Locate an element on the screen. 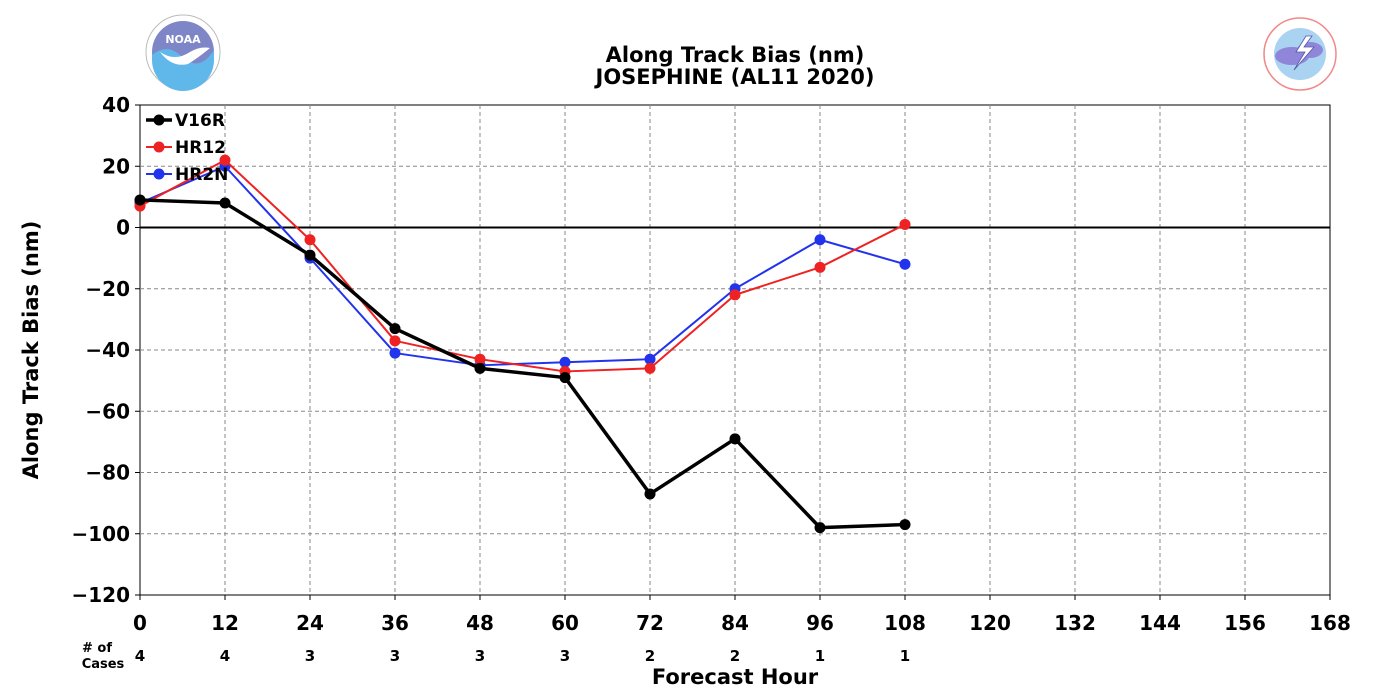  x-tick-labels: 0 12 24 36 48 60 72 84 96 108 120 132 144 156 168 is located at coordinates (742, 615).